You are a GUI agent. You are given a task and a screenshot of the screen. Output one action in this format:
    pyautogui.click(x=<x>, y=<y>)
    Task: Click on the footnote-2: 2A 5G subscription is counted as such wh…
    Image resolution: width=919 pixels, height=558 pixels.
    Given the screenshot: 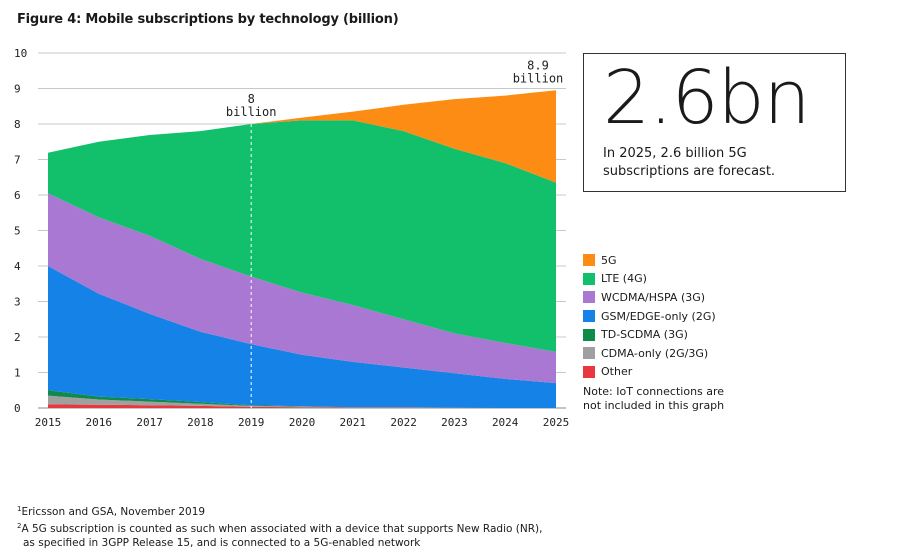 What is the action you would take?
    pyautogui.click(x=280, y=528)
    